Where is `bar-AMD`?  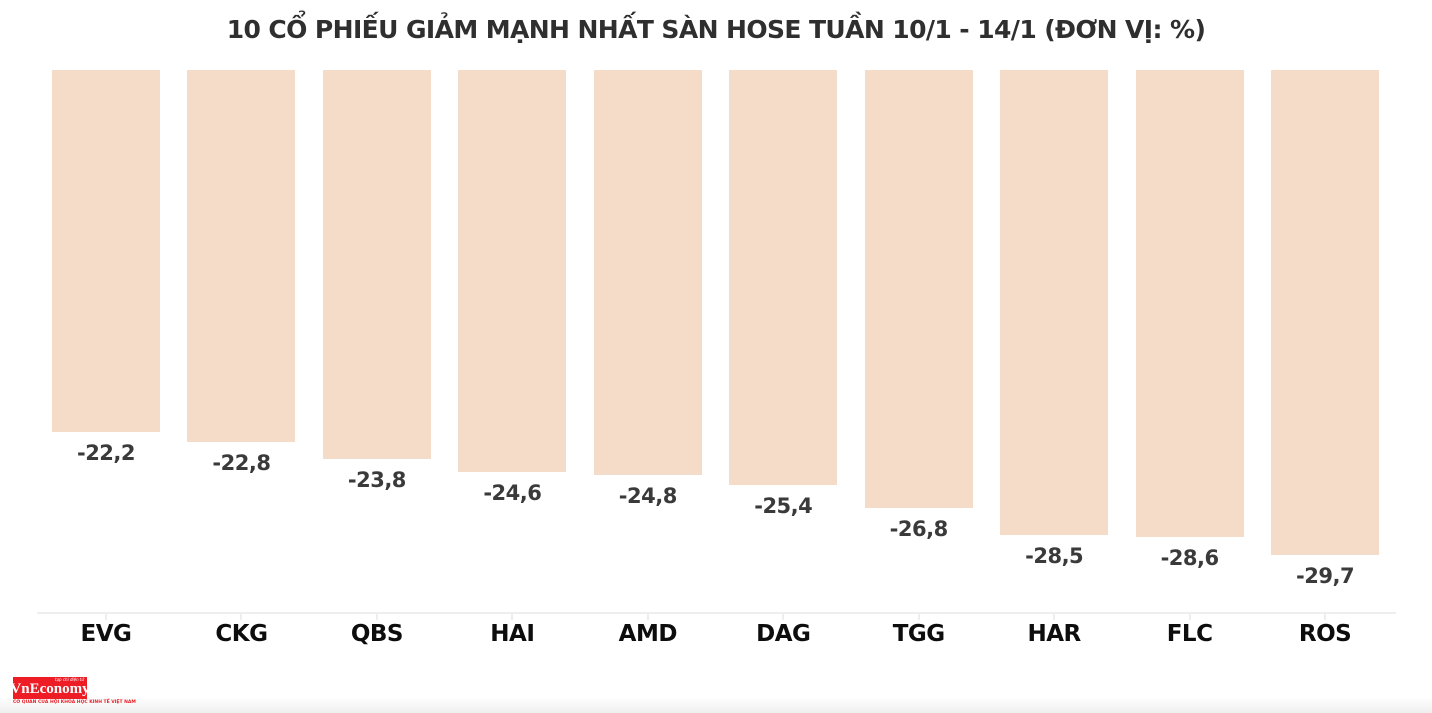 bar-AMD is located at coordinates (647, 272).